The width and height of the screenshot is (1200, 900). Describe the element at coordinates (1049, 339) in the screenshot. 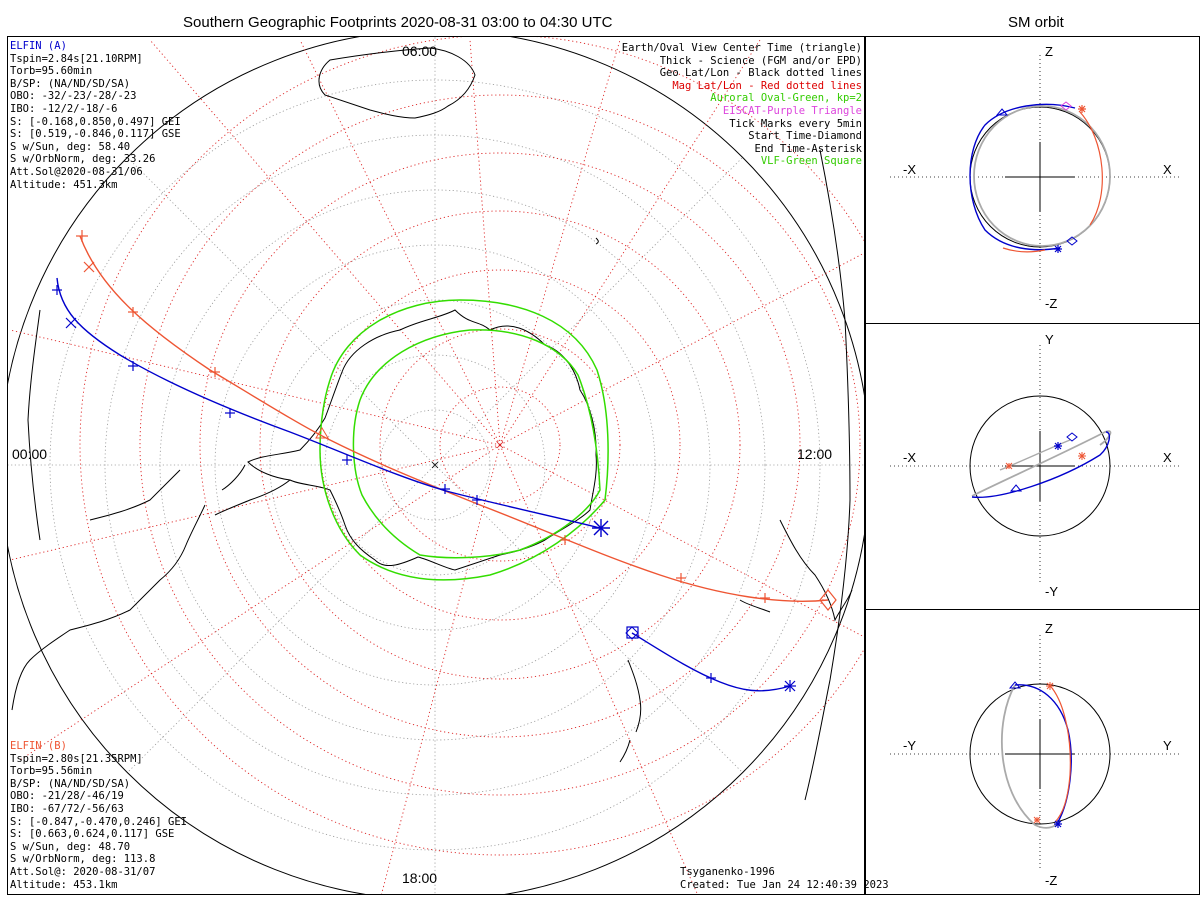

I see `orbit2-top-label: Y` at that location.